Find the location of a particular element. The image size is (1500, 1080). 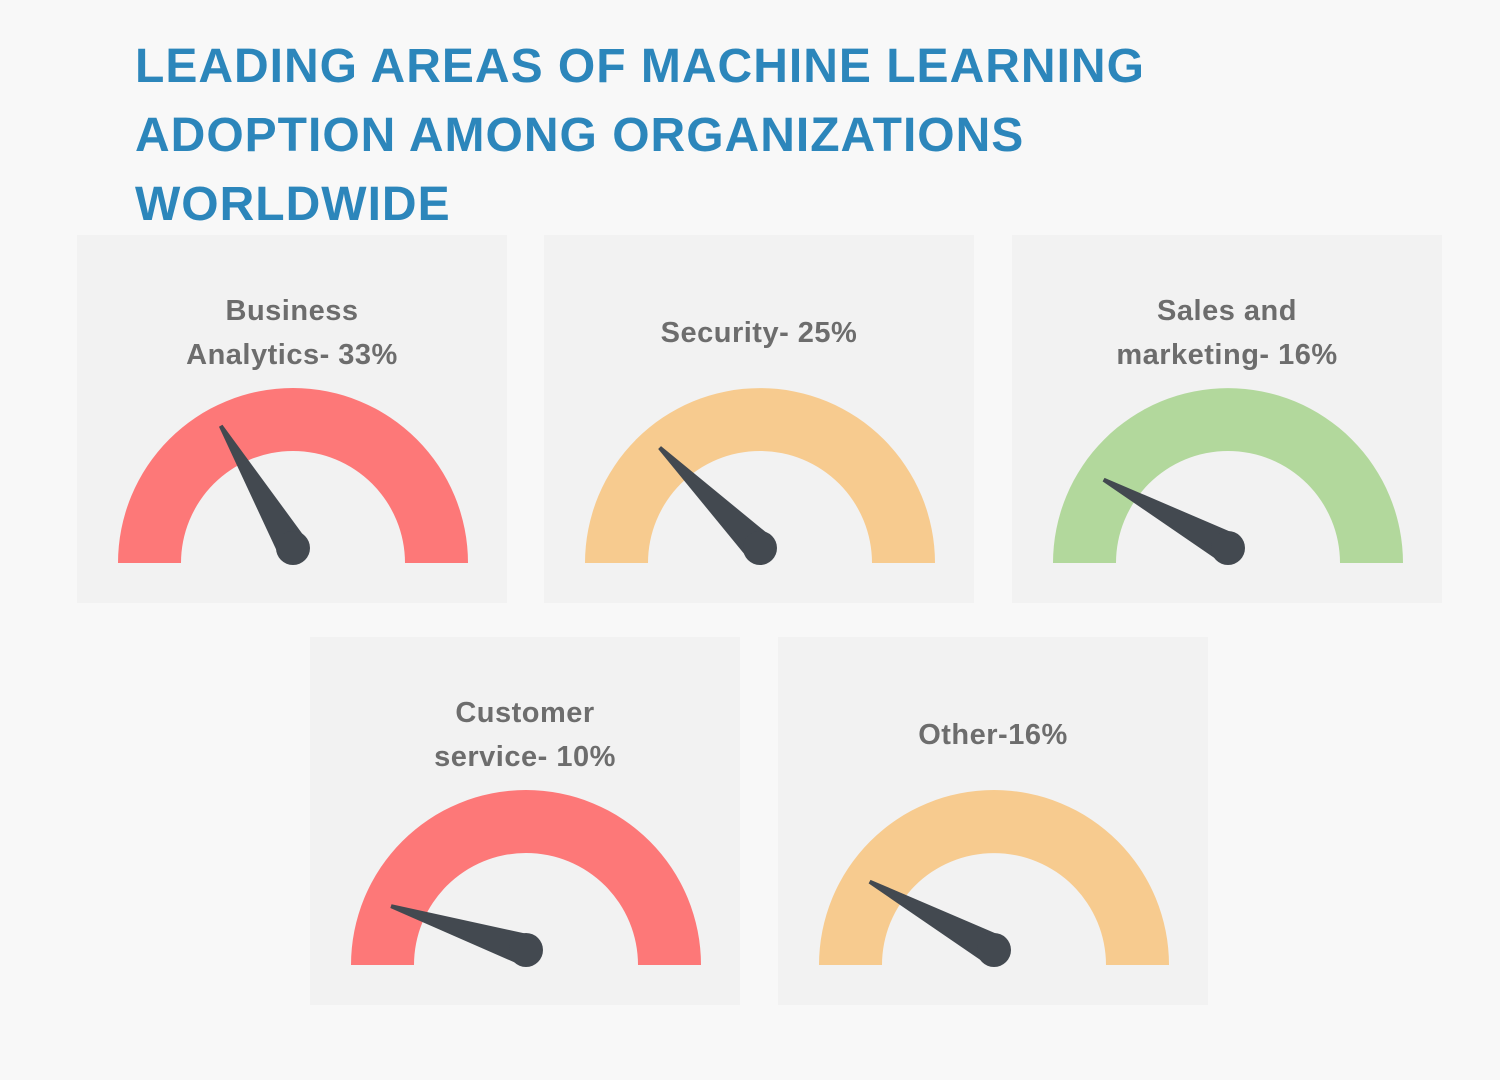

gauge-label: Other-16% is located at coordinates (993, 735).